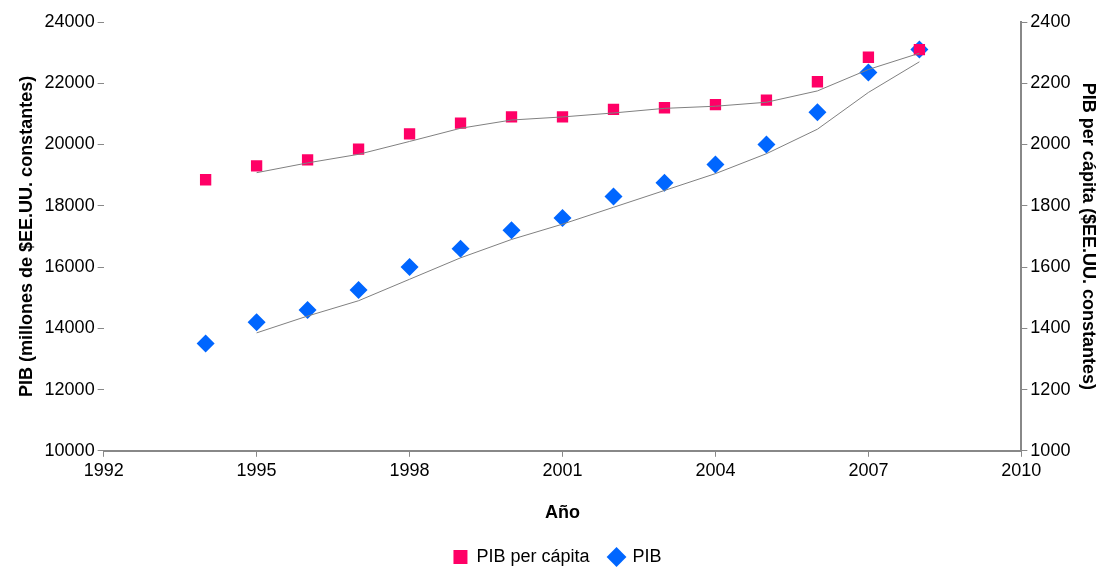  What do you see at coordinates (69, 449) in the screenshot?
I see `y-tick-label: 10000` at bounding box center [69, 449].